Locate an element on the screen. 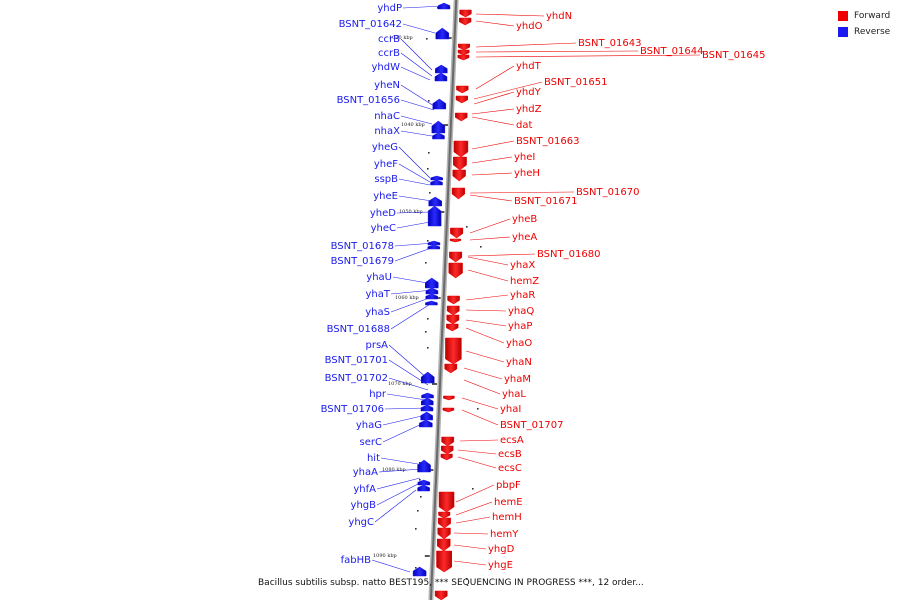 The image size is (900, 600). reverse-gene-label: sspB is located at coordinates (386, 179).